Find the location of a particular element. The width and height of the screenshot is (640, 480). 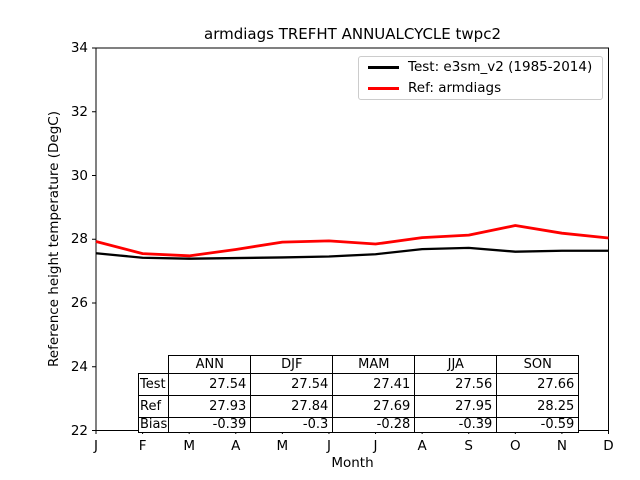

legend-entry-test: Test: e3sm_v2 (1985-2014) is located at coordinates (480, 67).